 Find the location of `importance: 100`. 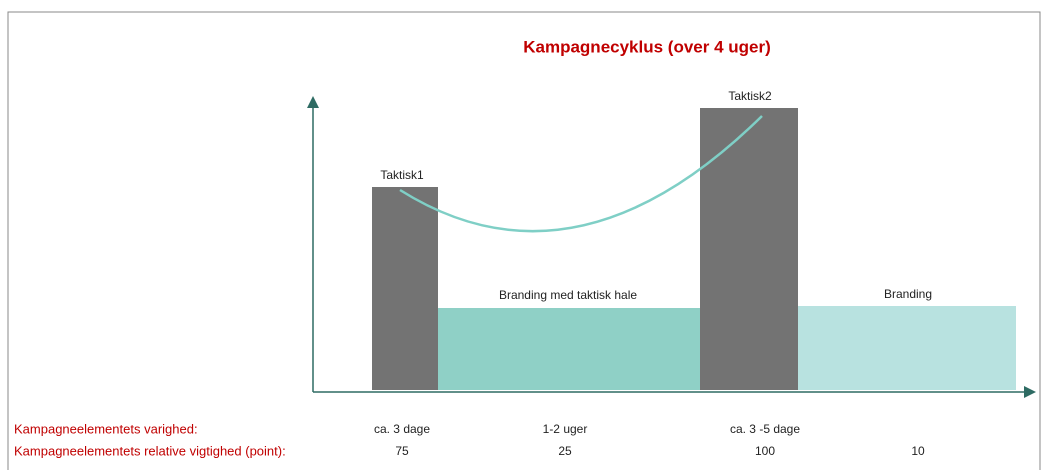

importance: 100 is located at coordinates (765, 451).